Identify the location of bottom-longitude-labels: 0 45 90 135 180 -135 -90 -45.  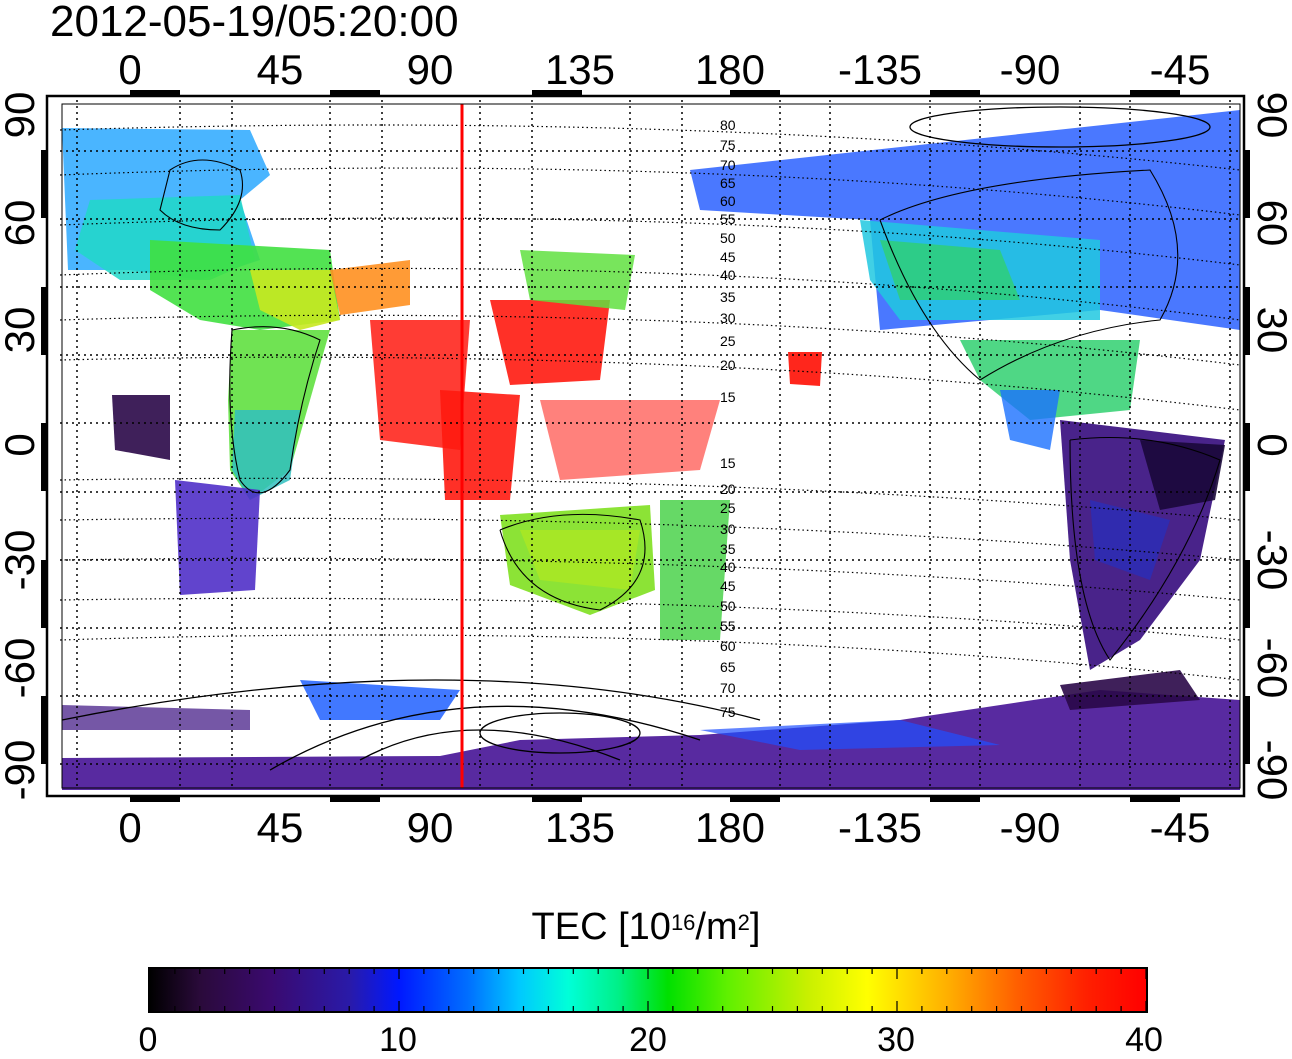
(664, 827).